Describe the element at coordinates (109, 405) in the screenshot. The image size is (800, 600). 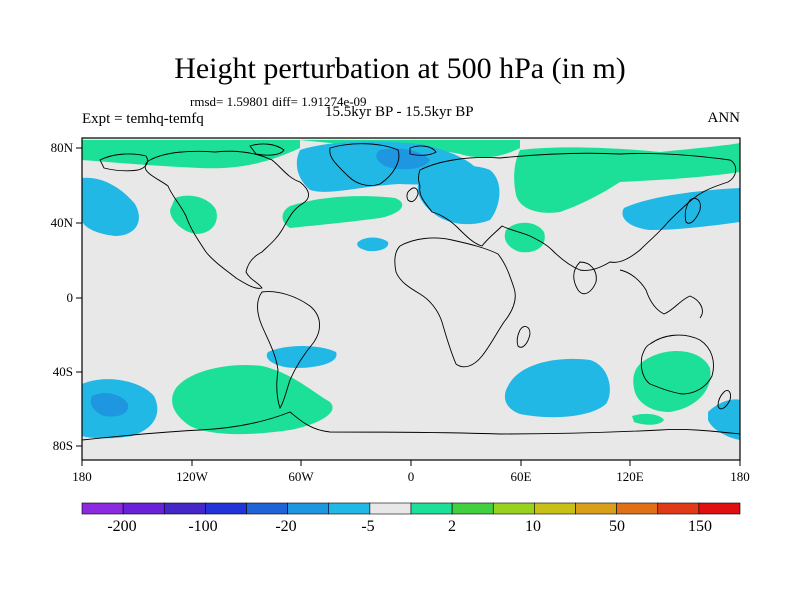
I see `anomaly-midblue-south-west` at that location.